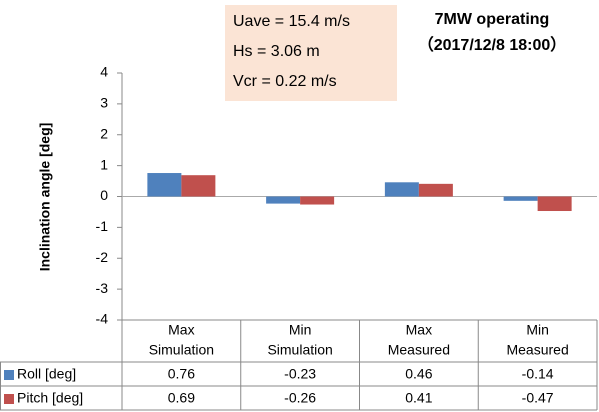 The width and height of the screenshot is (599, 412). I want to click on table-value: 0.76, so click(181, 374).